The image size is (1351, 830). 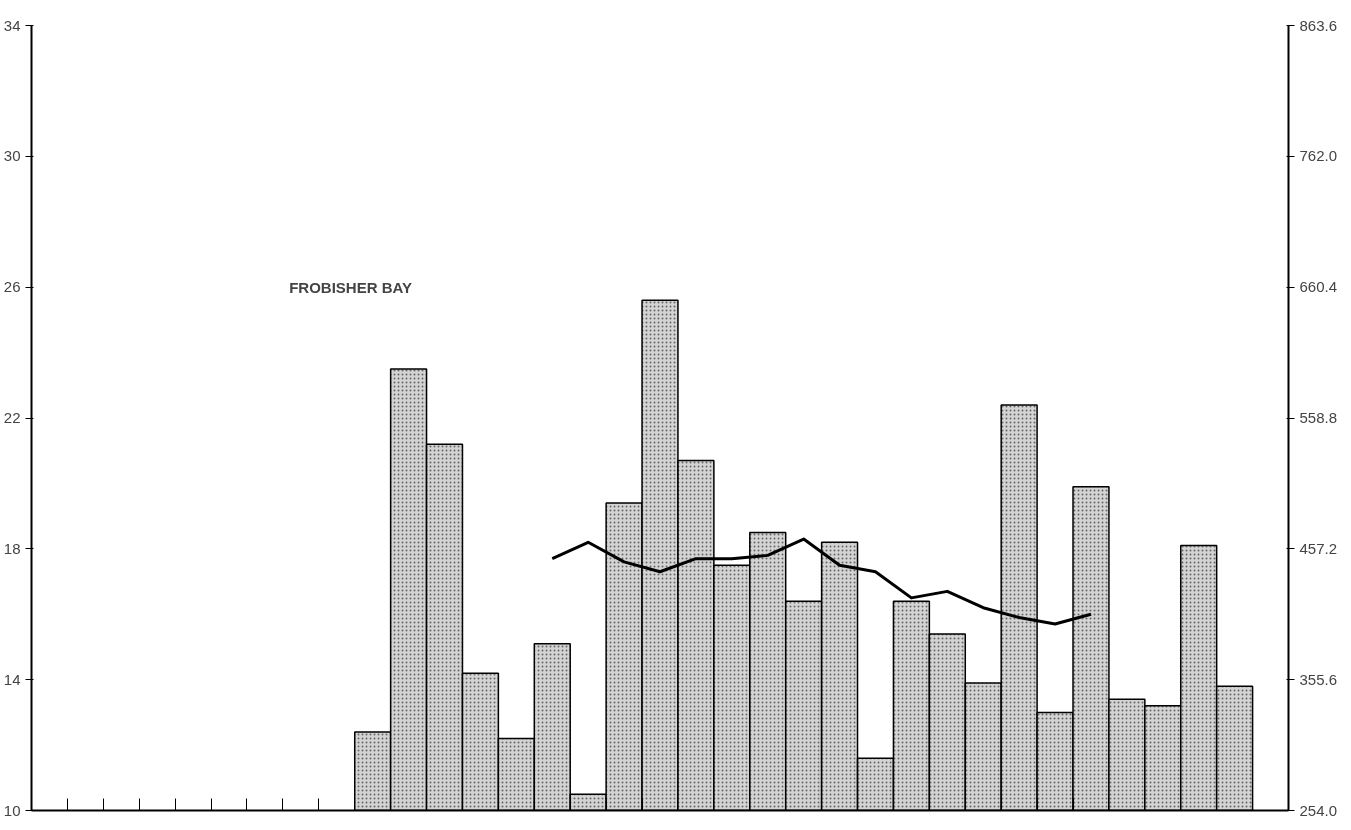 I want to click on y-tick-label: 30, so click(x=12, y=156).